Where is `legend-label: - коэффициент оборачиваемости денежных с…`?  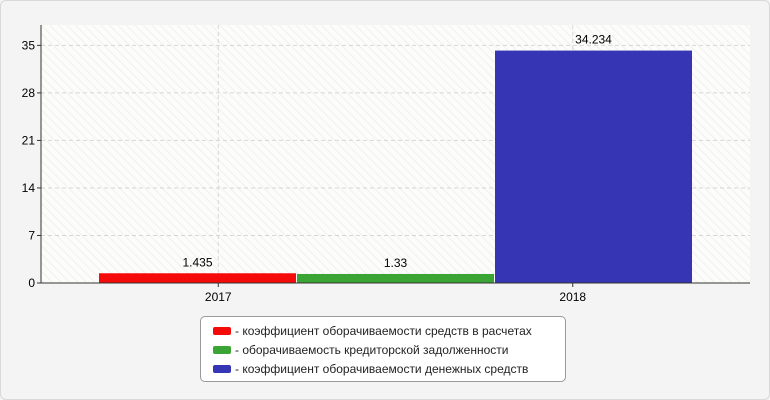 legend-label: - коэффициент оборачиваемости денежных с… is located at coordinates (382, 368).